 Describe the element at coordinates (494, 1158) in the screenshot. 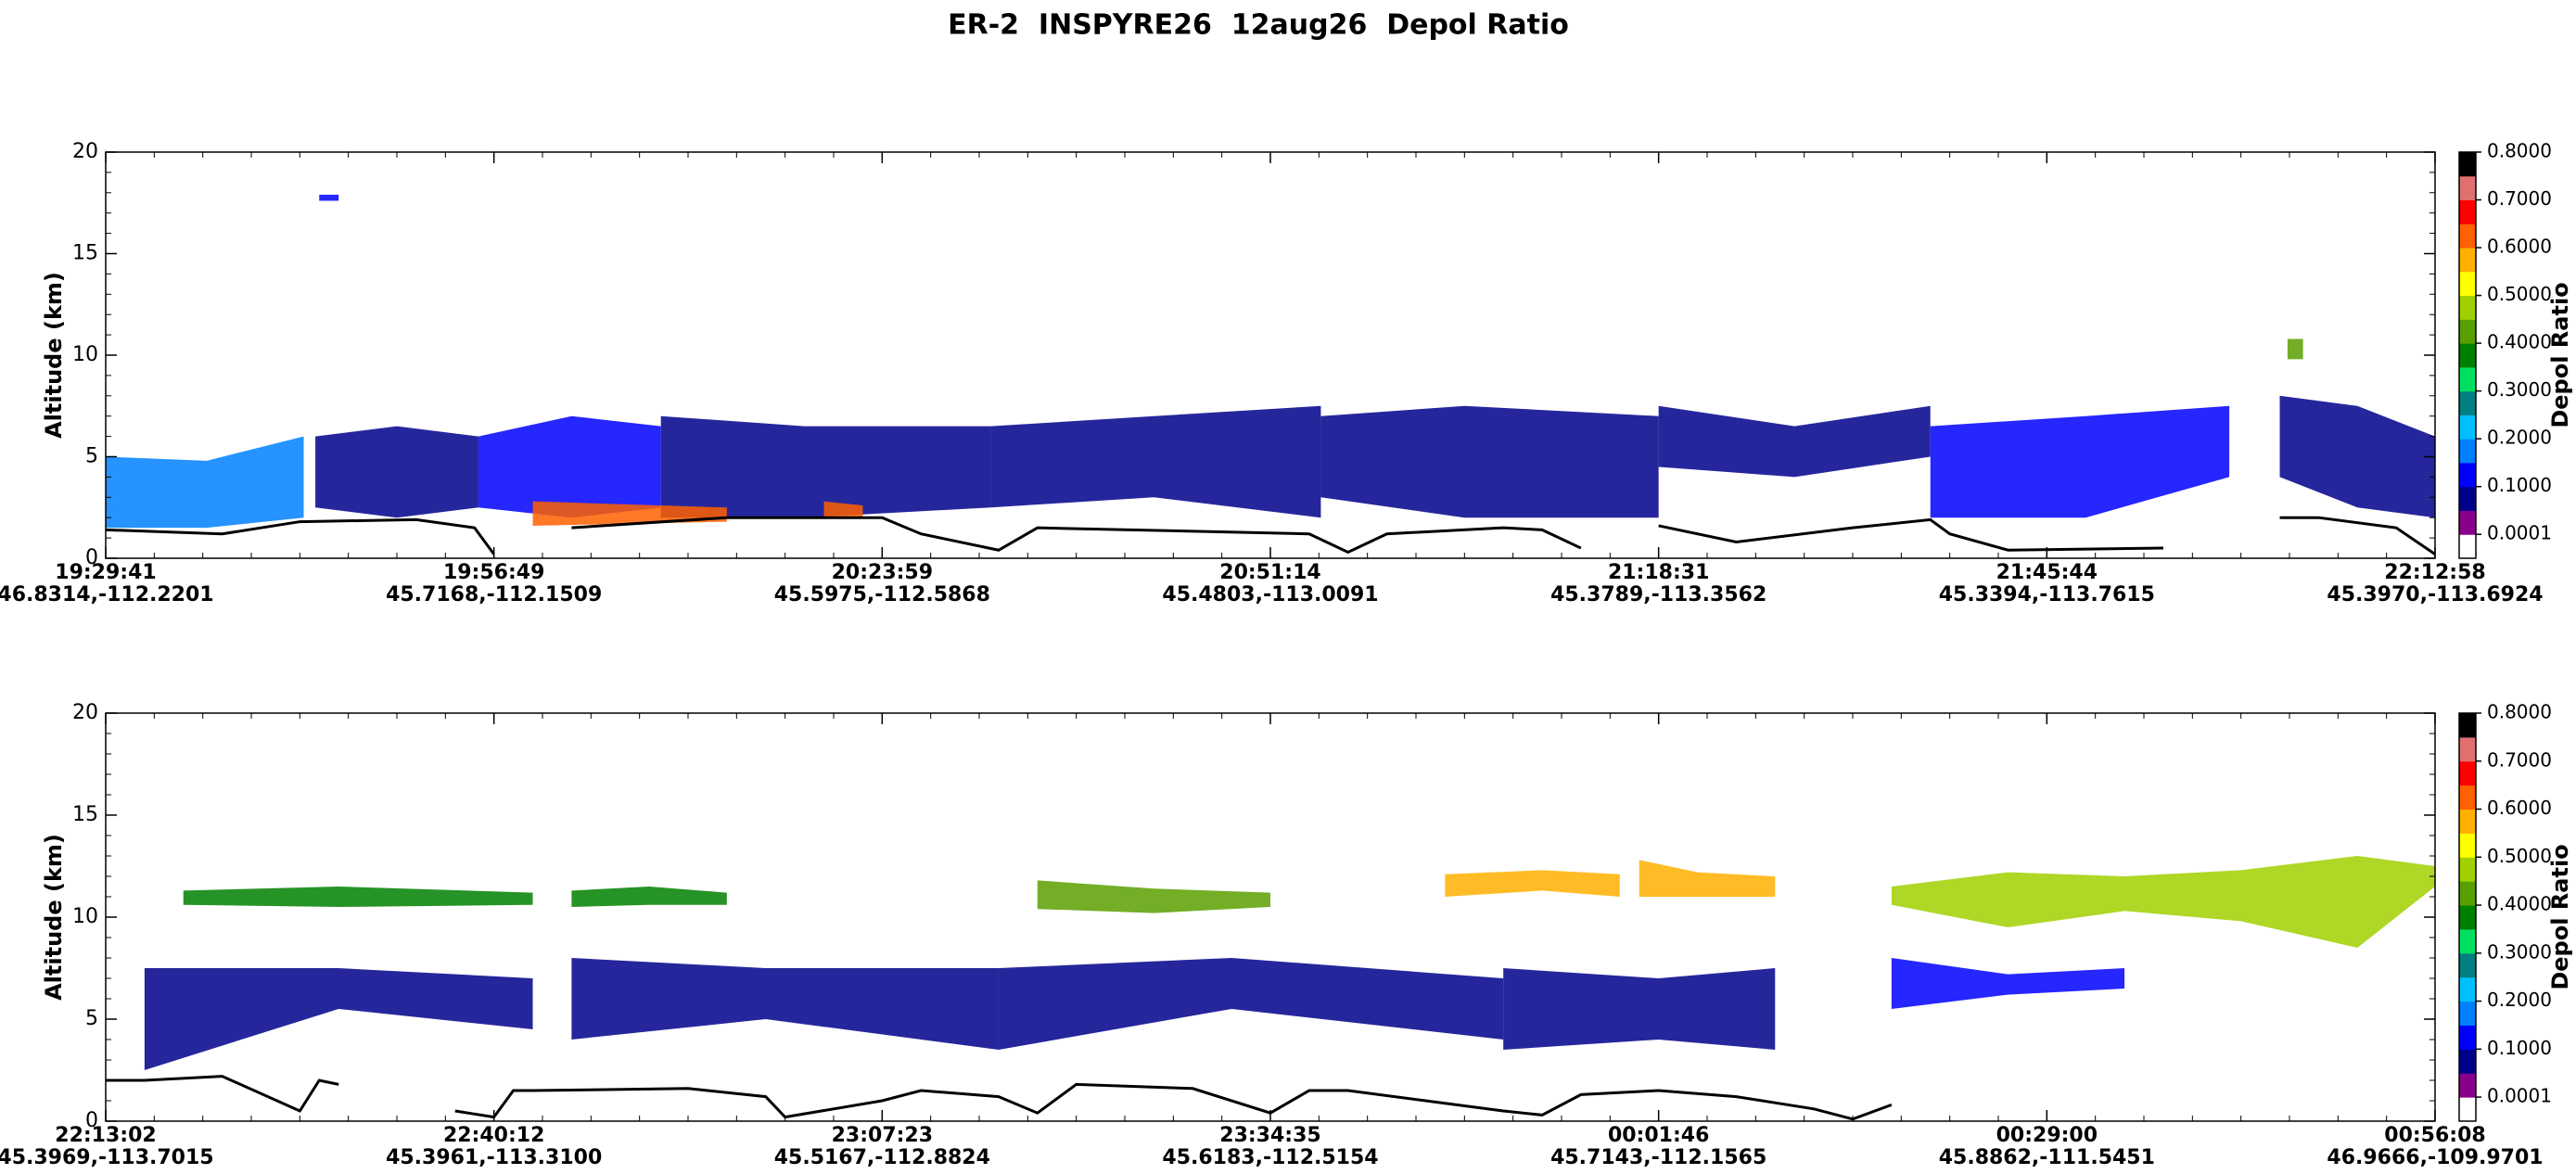

I see `x-tick-coords: 45.3961,-113.3100` at that location.